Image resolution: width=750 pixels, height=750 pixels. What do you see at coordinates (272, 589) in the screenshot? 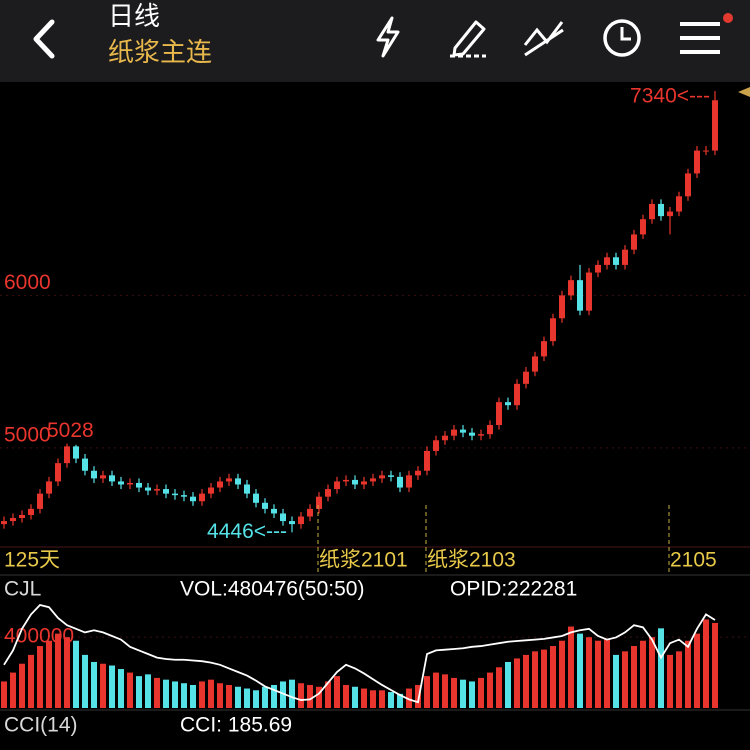
I see `legend-text: VOL:480476(50:50)` at bounding box center [272, 589].